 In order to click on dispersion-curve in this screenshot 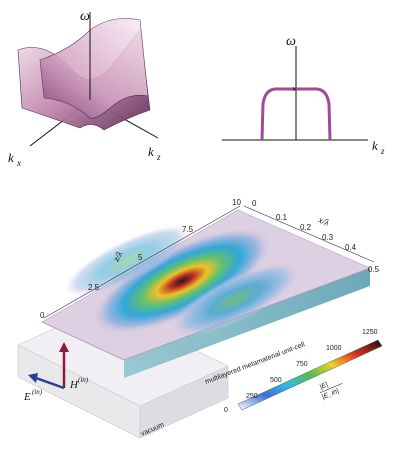, I will do `click(296, 114)`.